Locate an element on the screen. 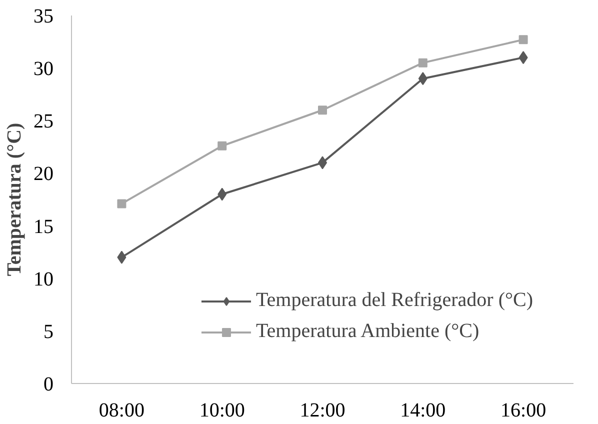 This screenshot has height=424, width=598. y-tick-label: 20 is located at coordinates (44, 174).